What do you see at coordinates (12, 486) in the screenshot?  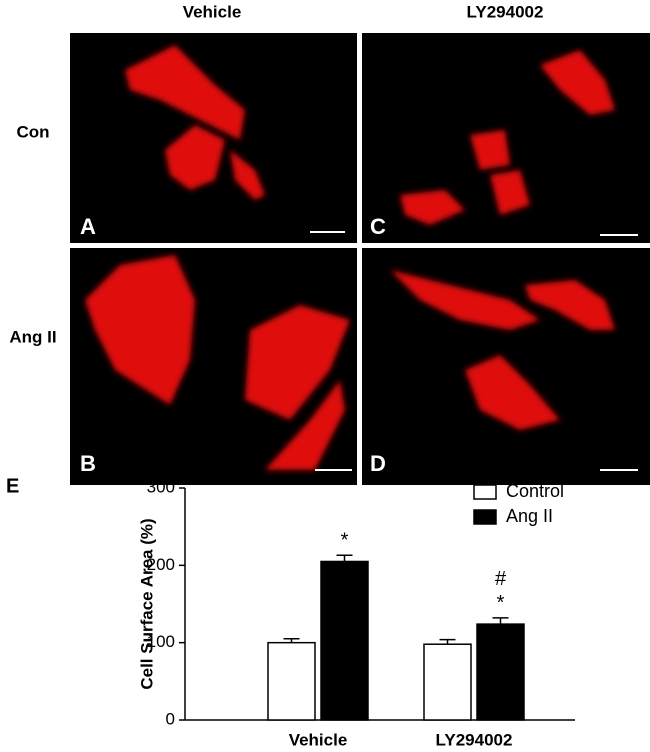 I see `panel-letter: E` at bounding box center [12, 486].